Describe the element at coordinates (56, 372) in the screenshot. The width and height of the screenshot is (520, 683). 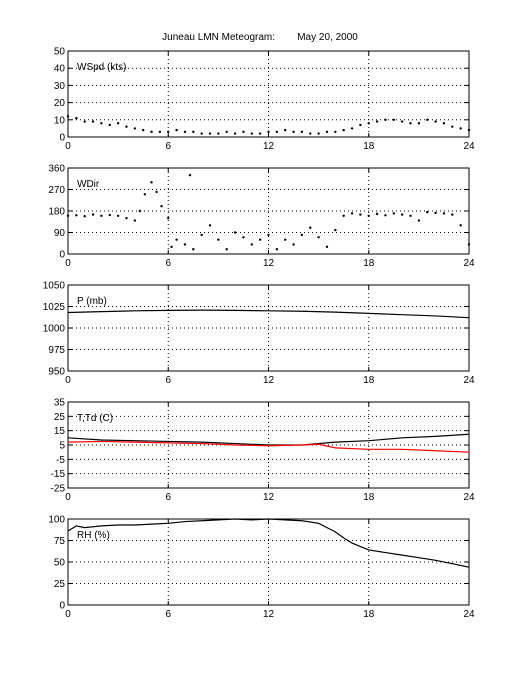
I see `y-tick-label: 950` at that location.